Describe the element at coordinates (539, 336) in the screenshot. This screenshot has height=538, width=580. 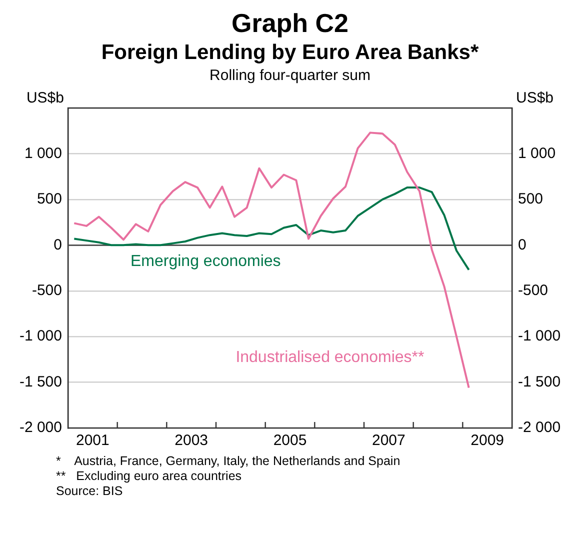
I see `y2-tick-label: -1 000` at that location.